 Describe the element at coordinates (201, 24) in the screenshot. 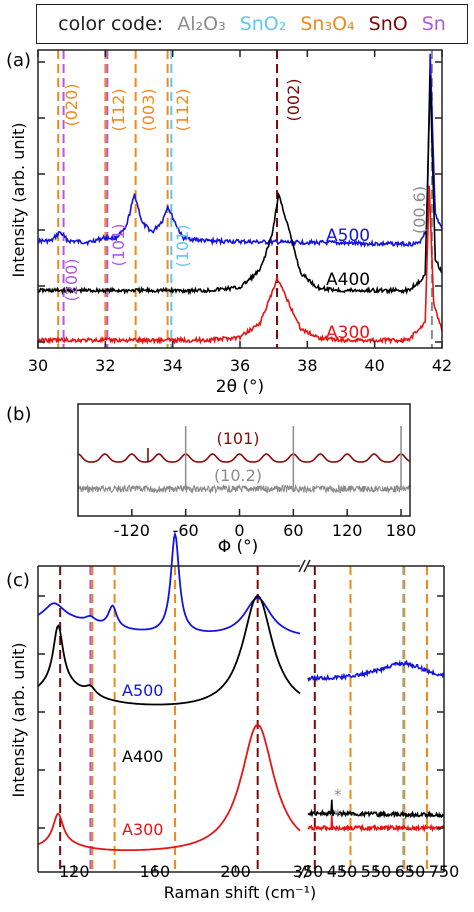

I see `legend-al2o3: Al₂O₃` at that location.